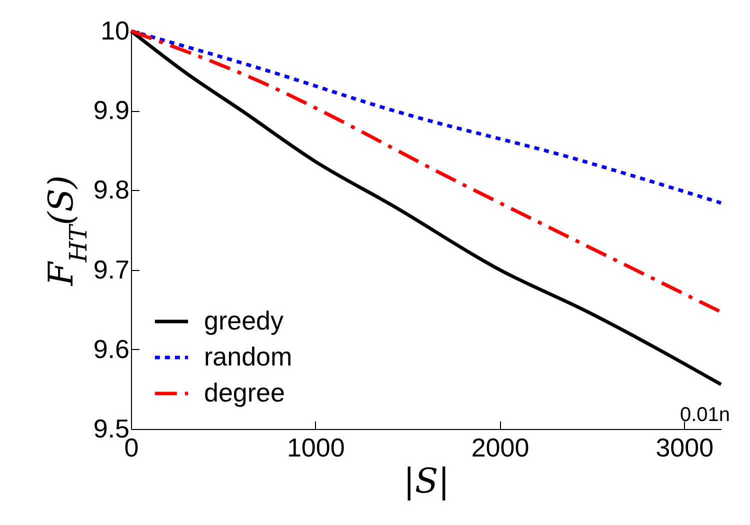 The height and width of the screenshot is (525, 750). Describe the element at coordinates (244, 393) in the screenshot. I see `legend-label: degree` at that location.